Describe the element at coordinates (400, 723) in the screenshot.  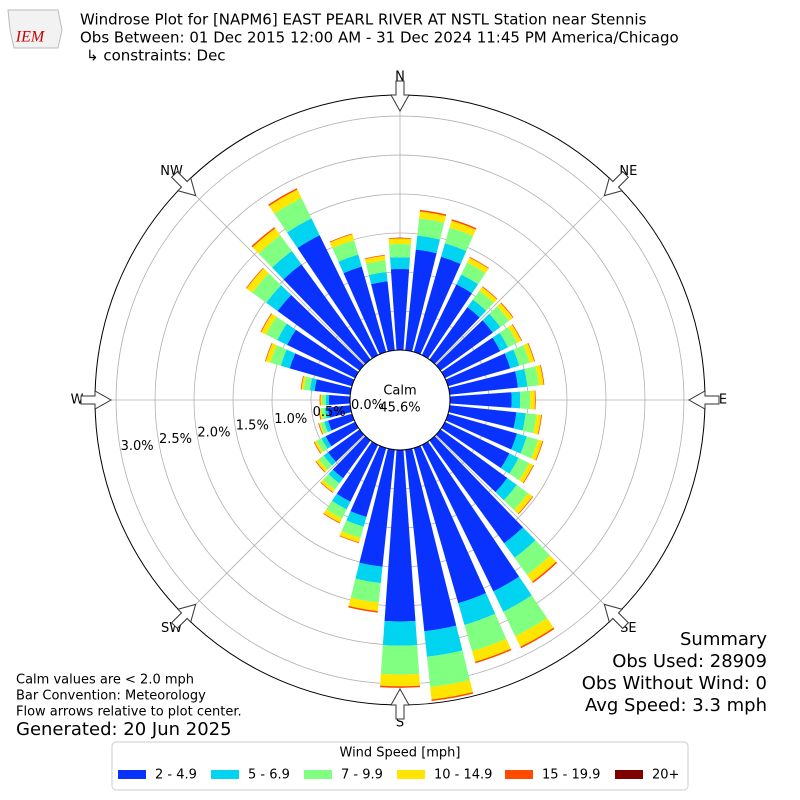
I see `direction-label: S` at that location.